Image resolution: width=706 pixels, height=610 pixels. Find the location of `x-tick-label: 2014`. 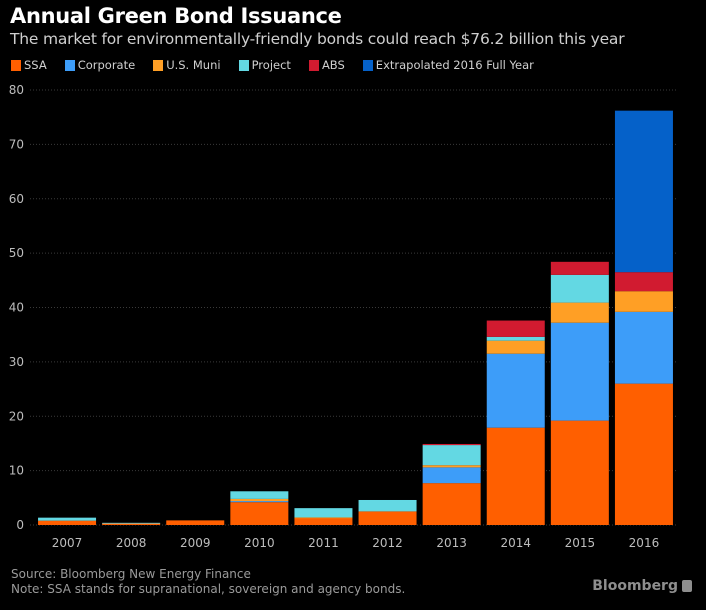

x-tick-label: 2014 is located at coordinates (515, 543).